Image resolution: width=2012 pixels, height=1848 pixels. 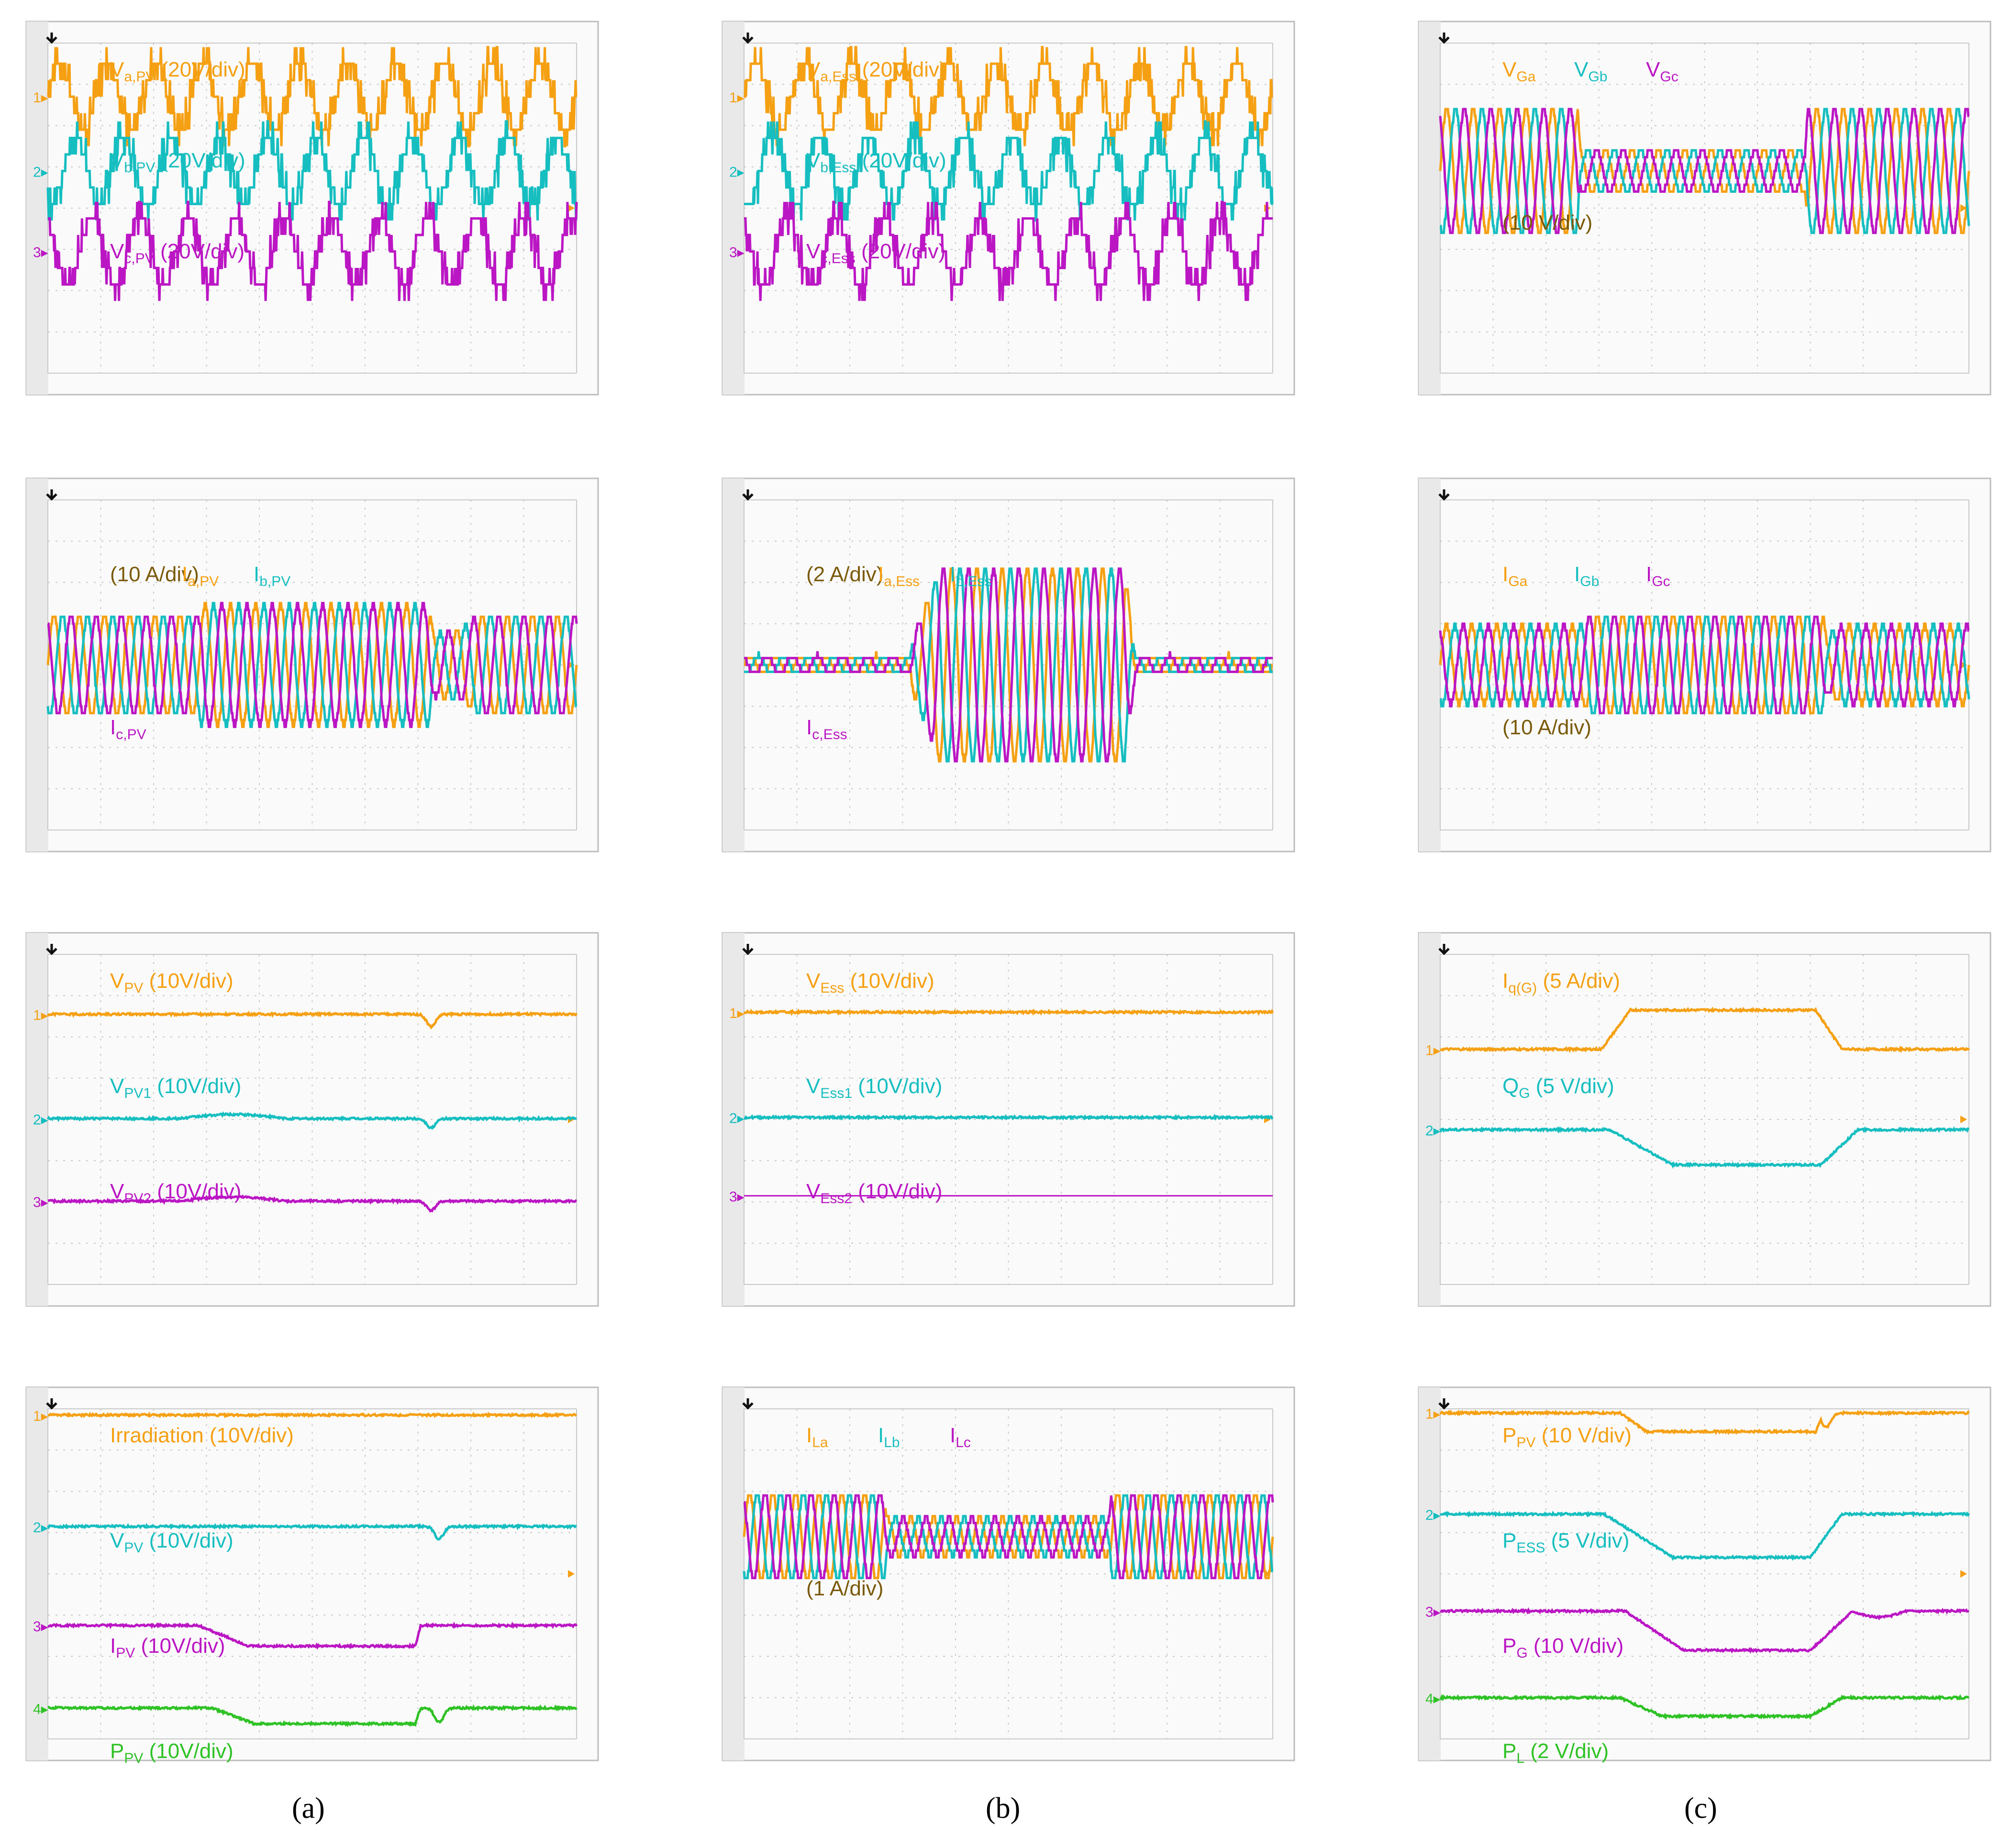 I want to click on trace-I_abc,PV-phase-3, so click(x=312, y=665).